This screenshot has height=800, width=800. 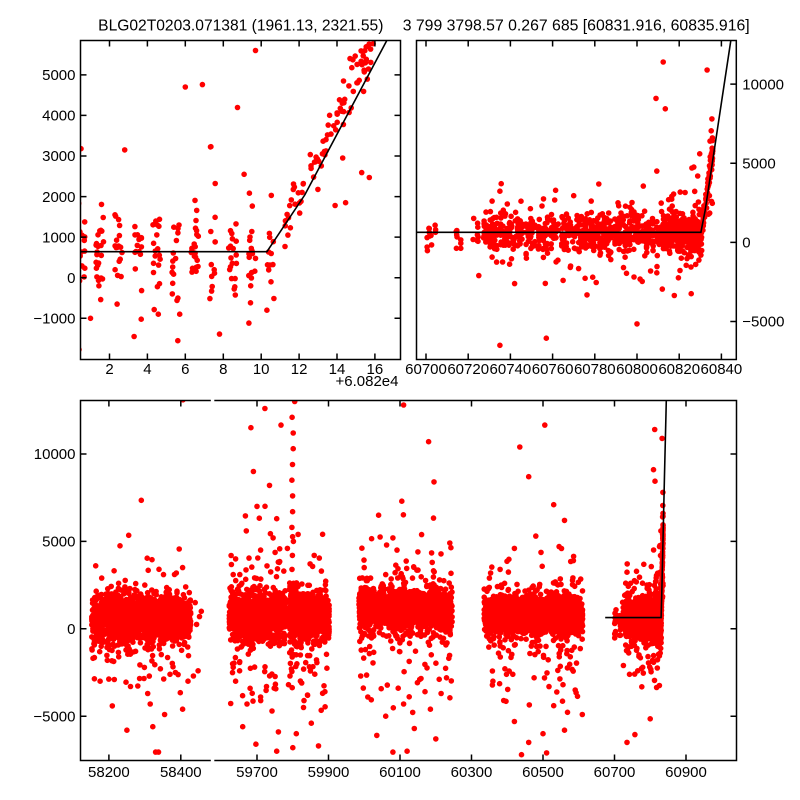 What do you see at coordinates (261, 369) in the screenshot?
I see `svg-text: 10` at bounding box center [261, 369].